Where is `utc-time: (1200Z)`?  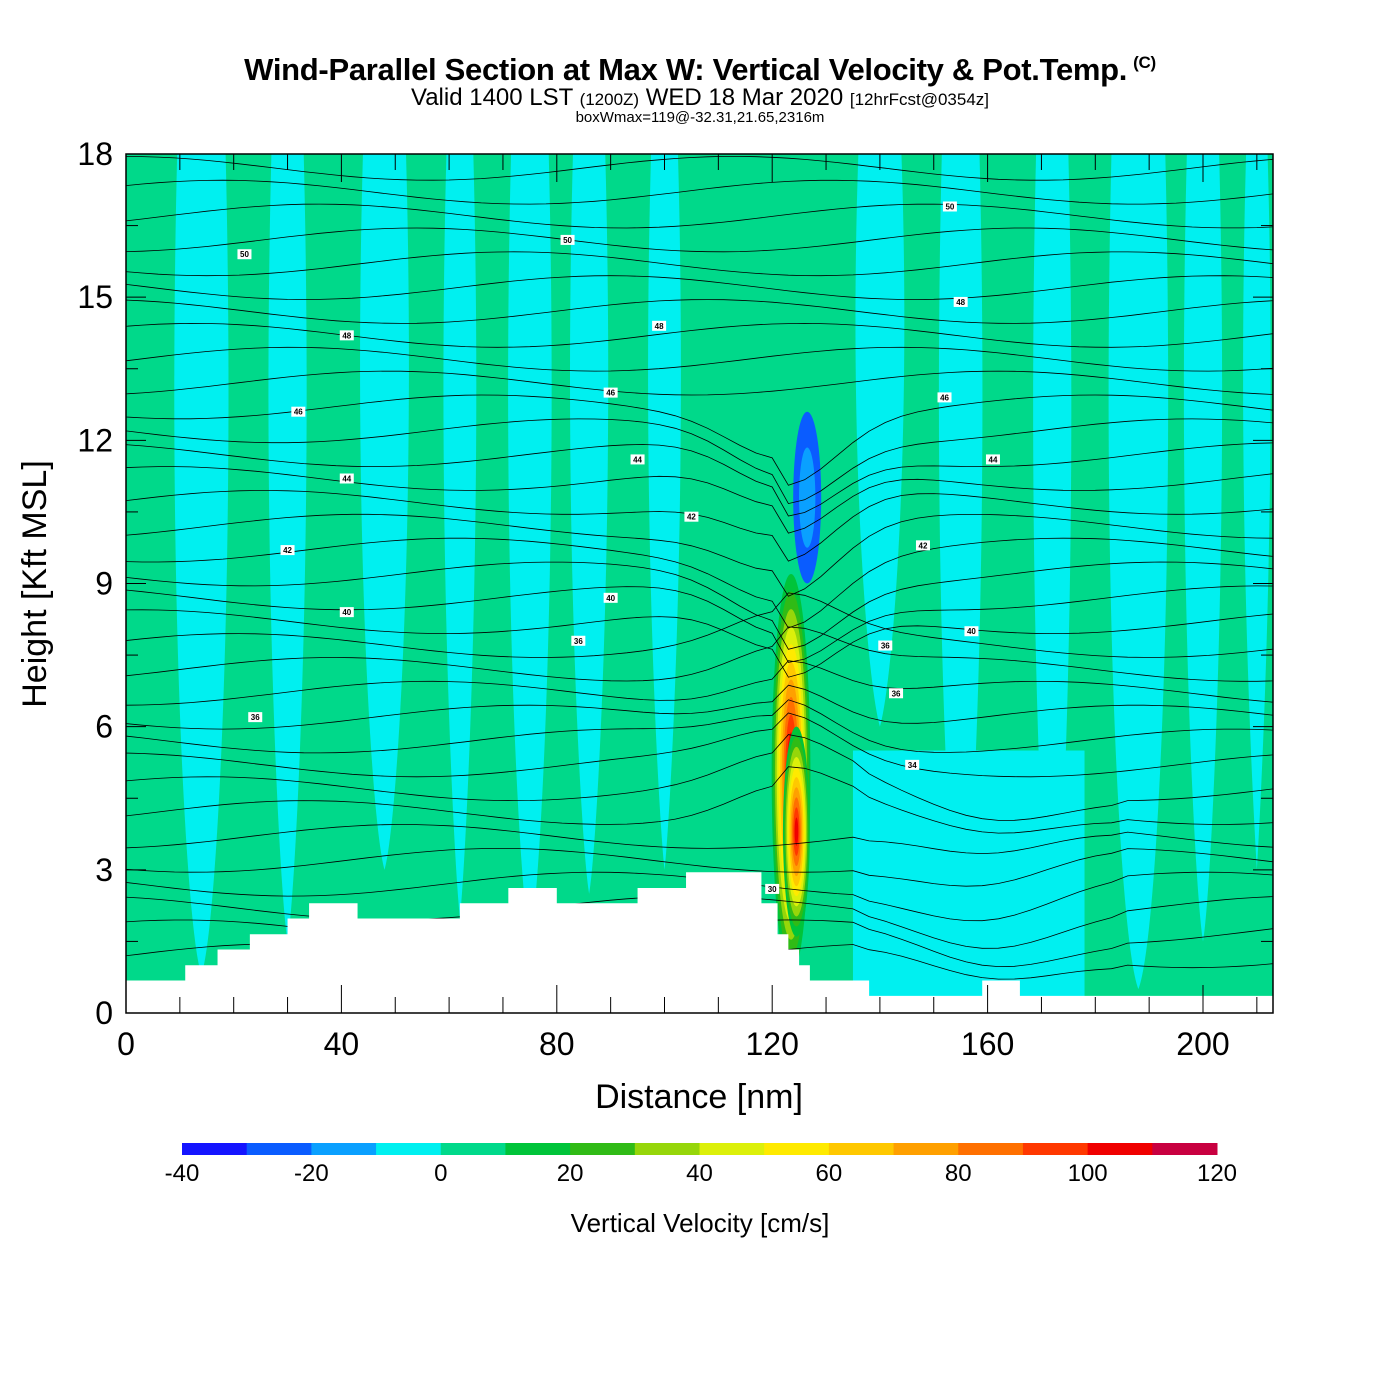 utc-time: (1200Z) is located at coordinates (609, 99).